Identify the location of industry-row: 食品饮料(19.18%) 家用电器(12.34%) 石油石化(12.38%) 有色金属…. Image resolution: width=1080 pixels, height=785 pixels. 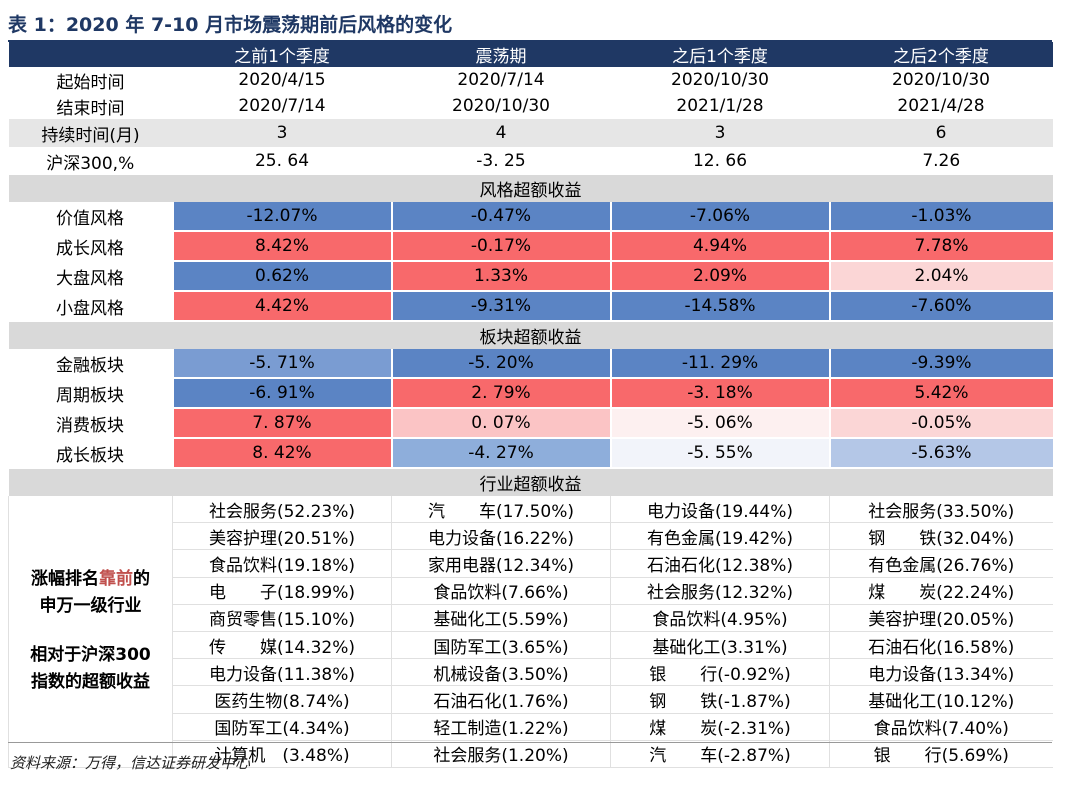
(531, 563).